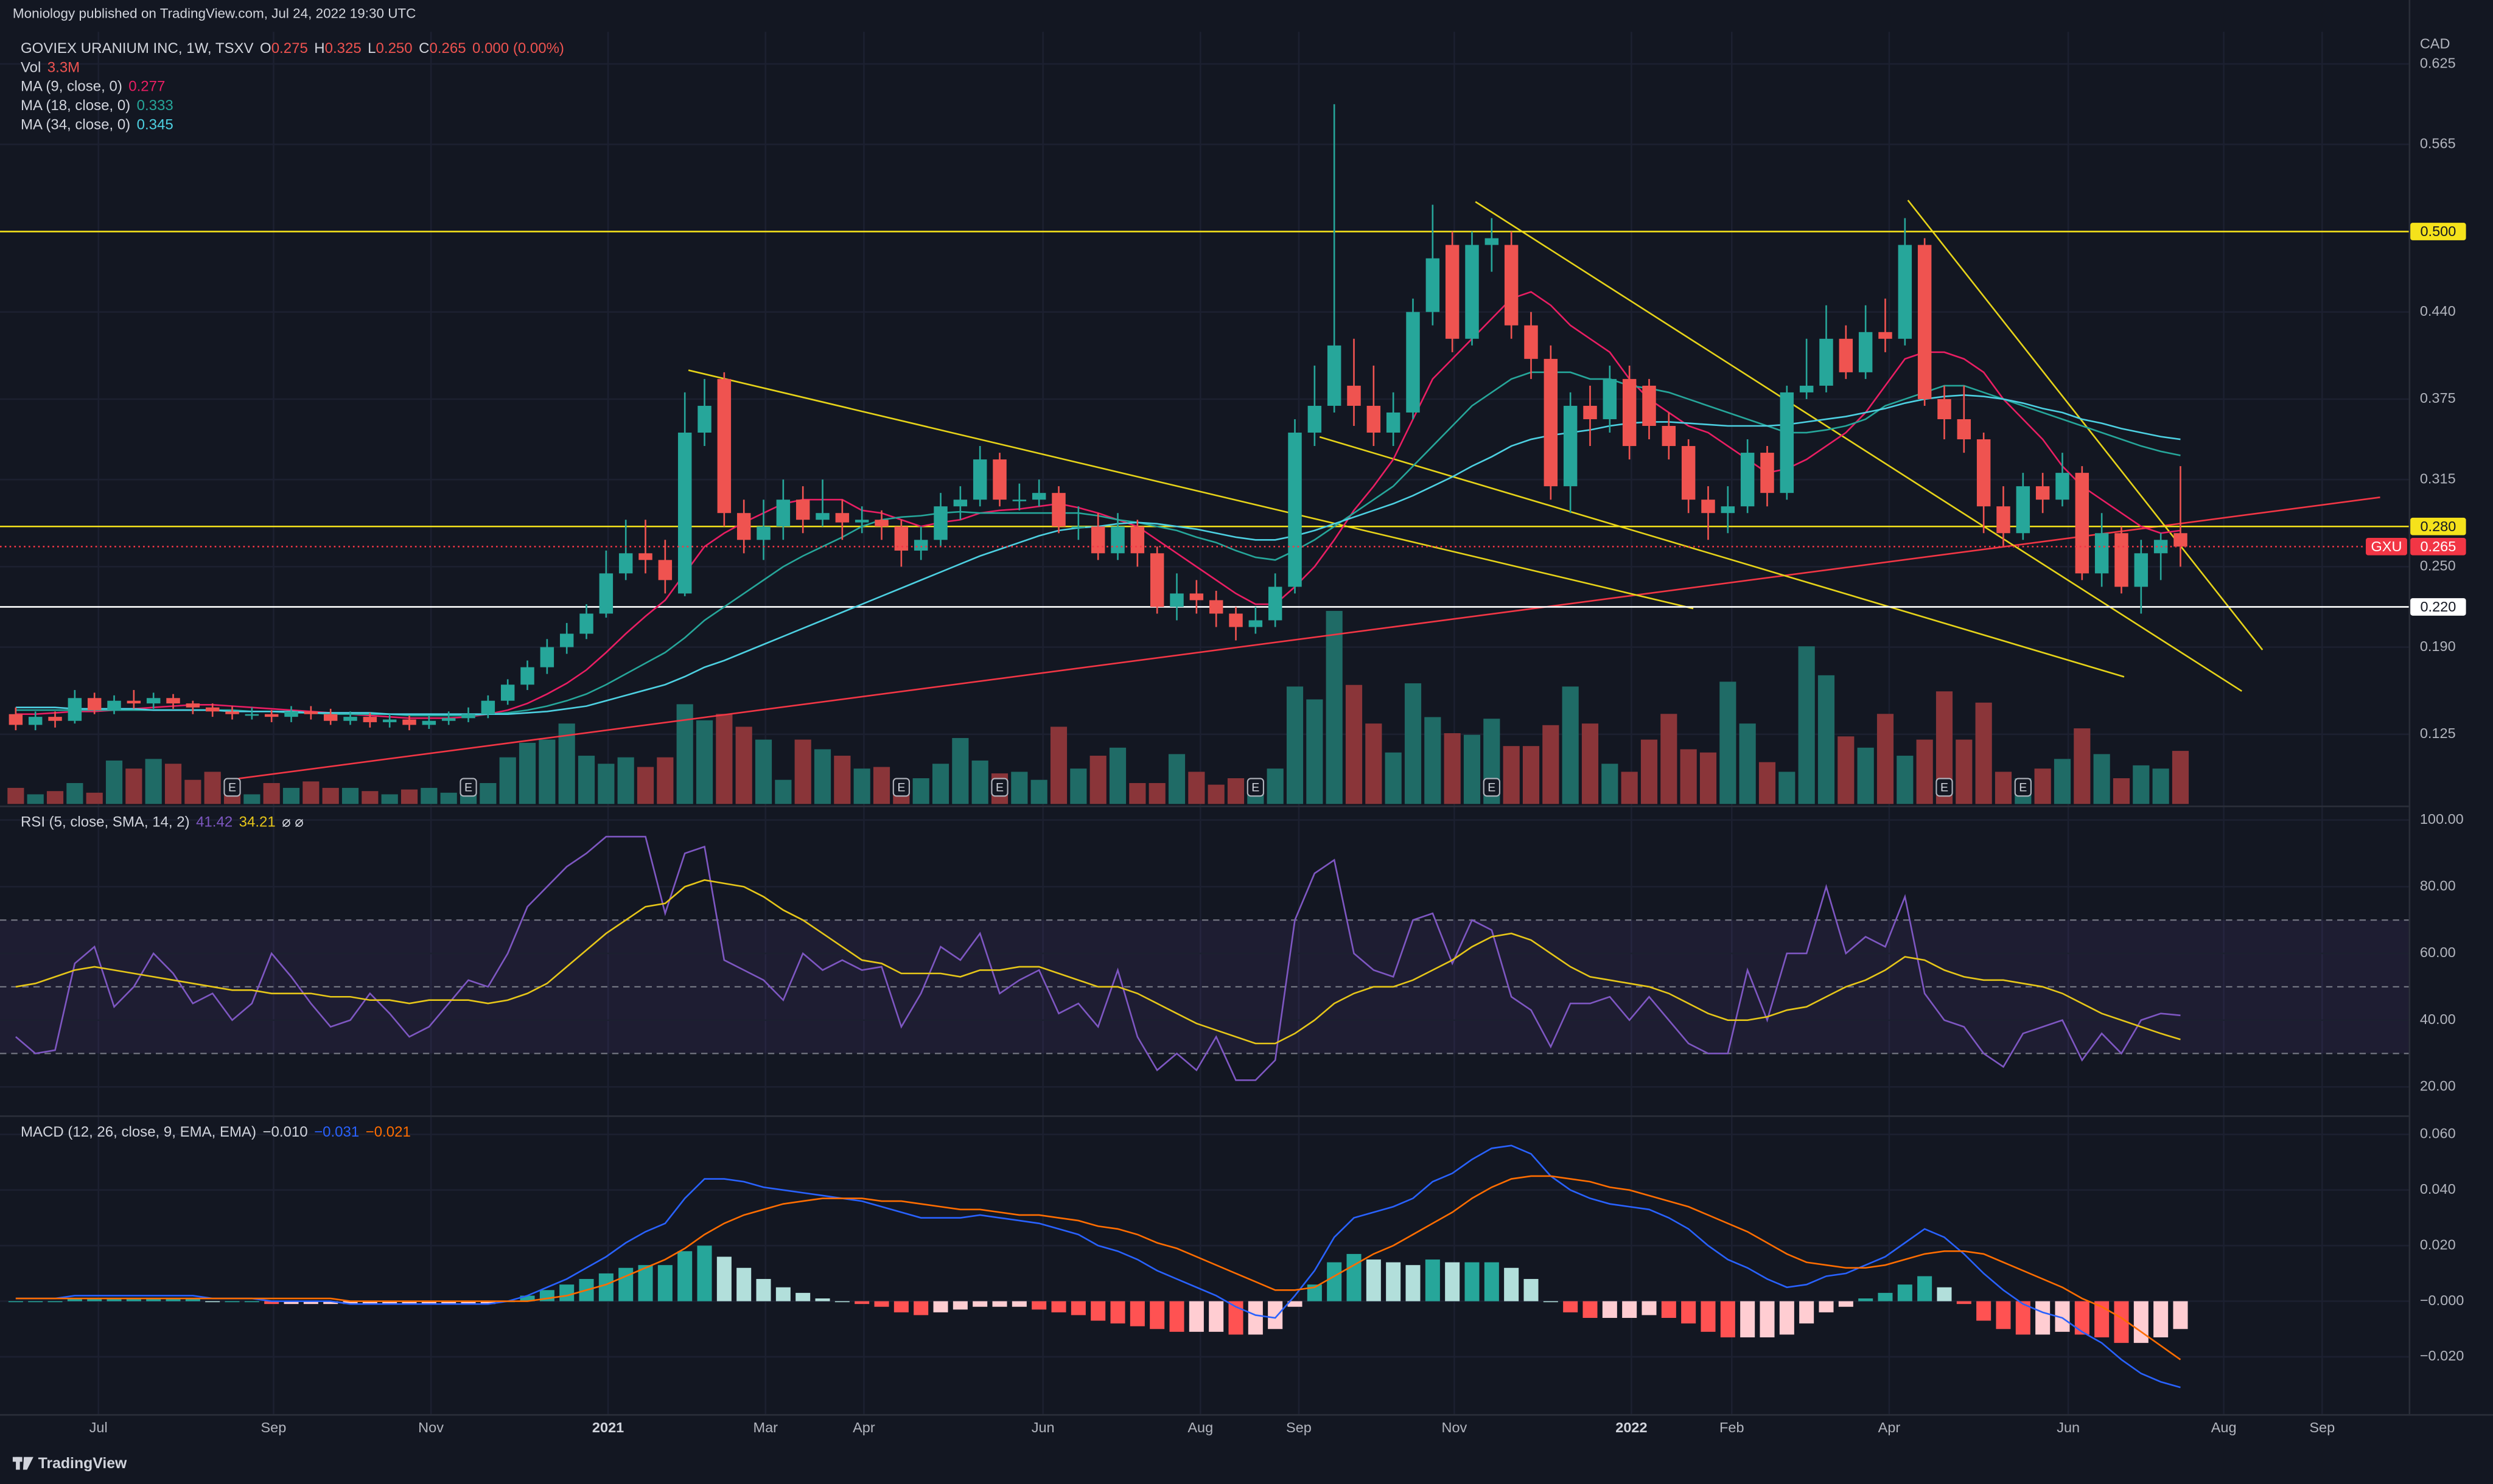  What do you see at coordinates (388, 1132) in the screenshot?
I see `legend-text: −0.021` at bounding box center [388, 1132].